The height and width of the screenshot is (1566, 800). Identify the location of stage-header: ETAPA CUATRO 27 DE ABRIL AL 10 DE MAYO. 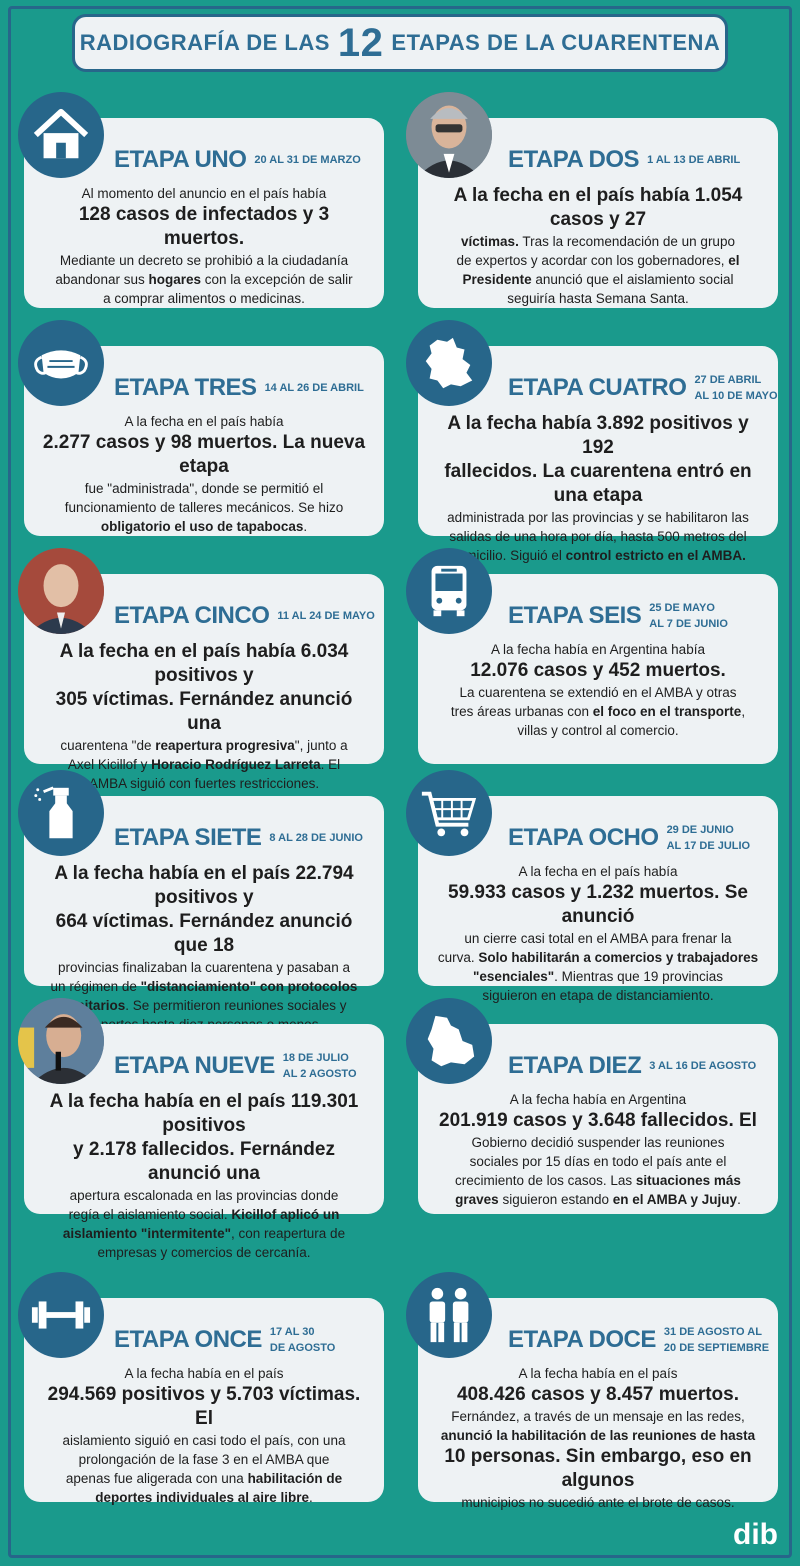
(643, 388).